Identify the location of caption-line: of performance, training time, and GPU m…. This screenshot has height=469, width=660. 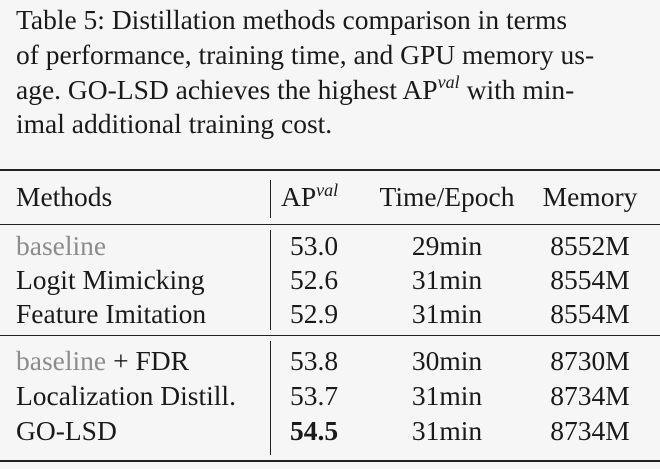
(305, 54).